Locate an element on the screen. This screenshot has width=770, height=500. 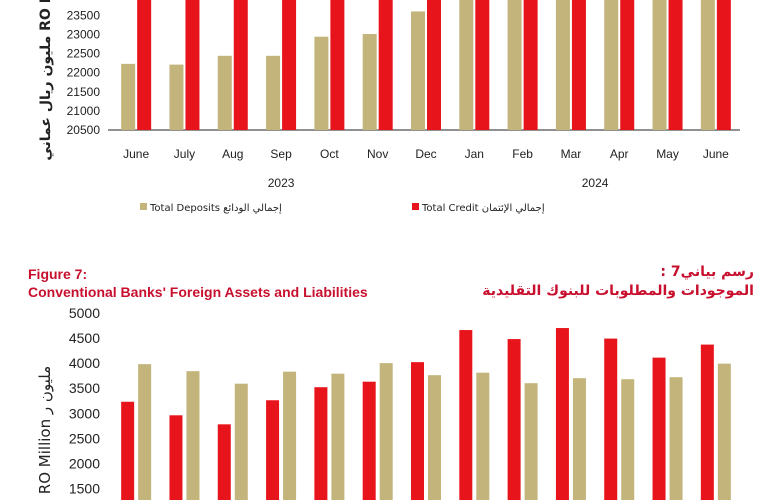
x-tick-label: Feb is located at coordinates (522, 154).